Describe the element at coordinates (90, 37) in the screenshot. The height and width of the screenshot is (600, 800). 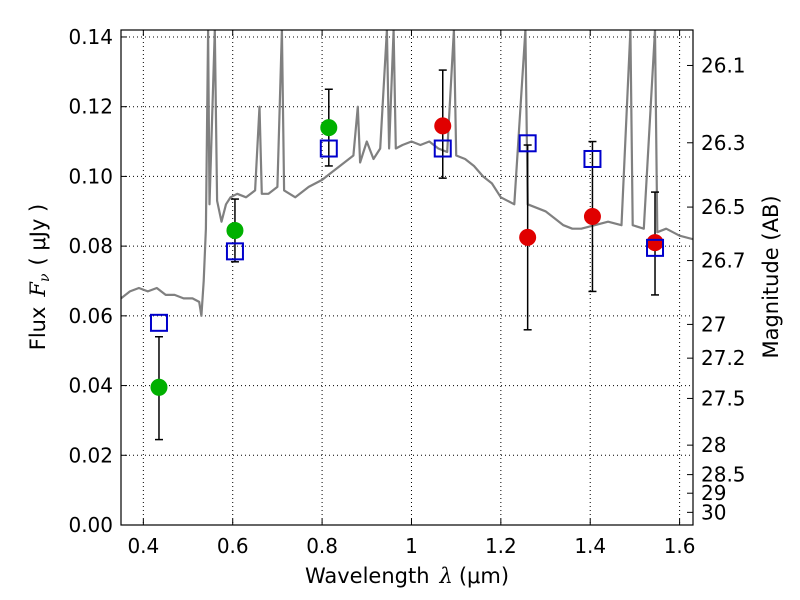
I see `y-tick-label: 0.14` at that location.